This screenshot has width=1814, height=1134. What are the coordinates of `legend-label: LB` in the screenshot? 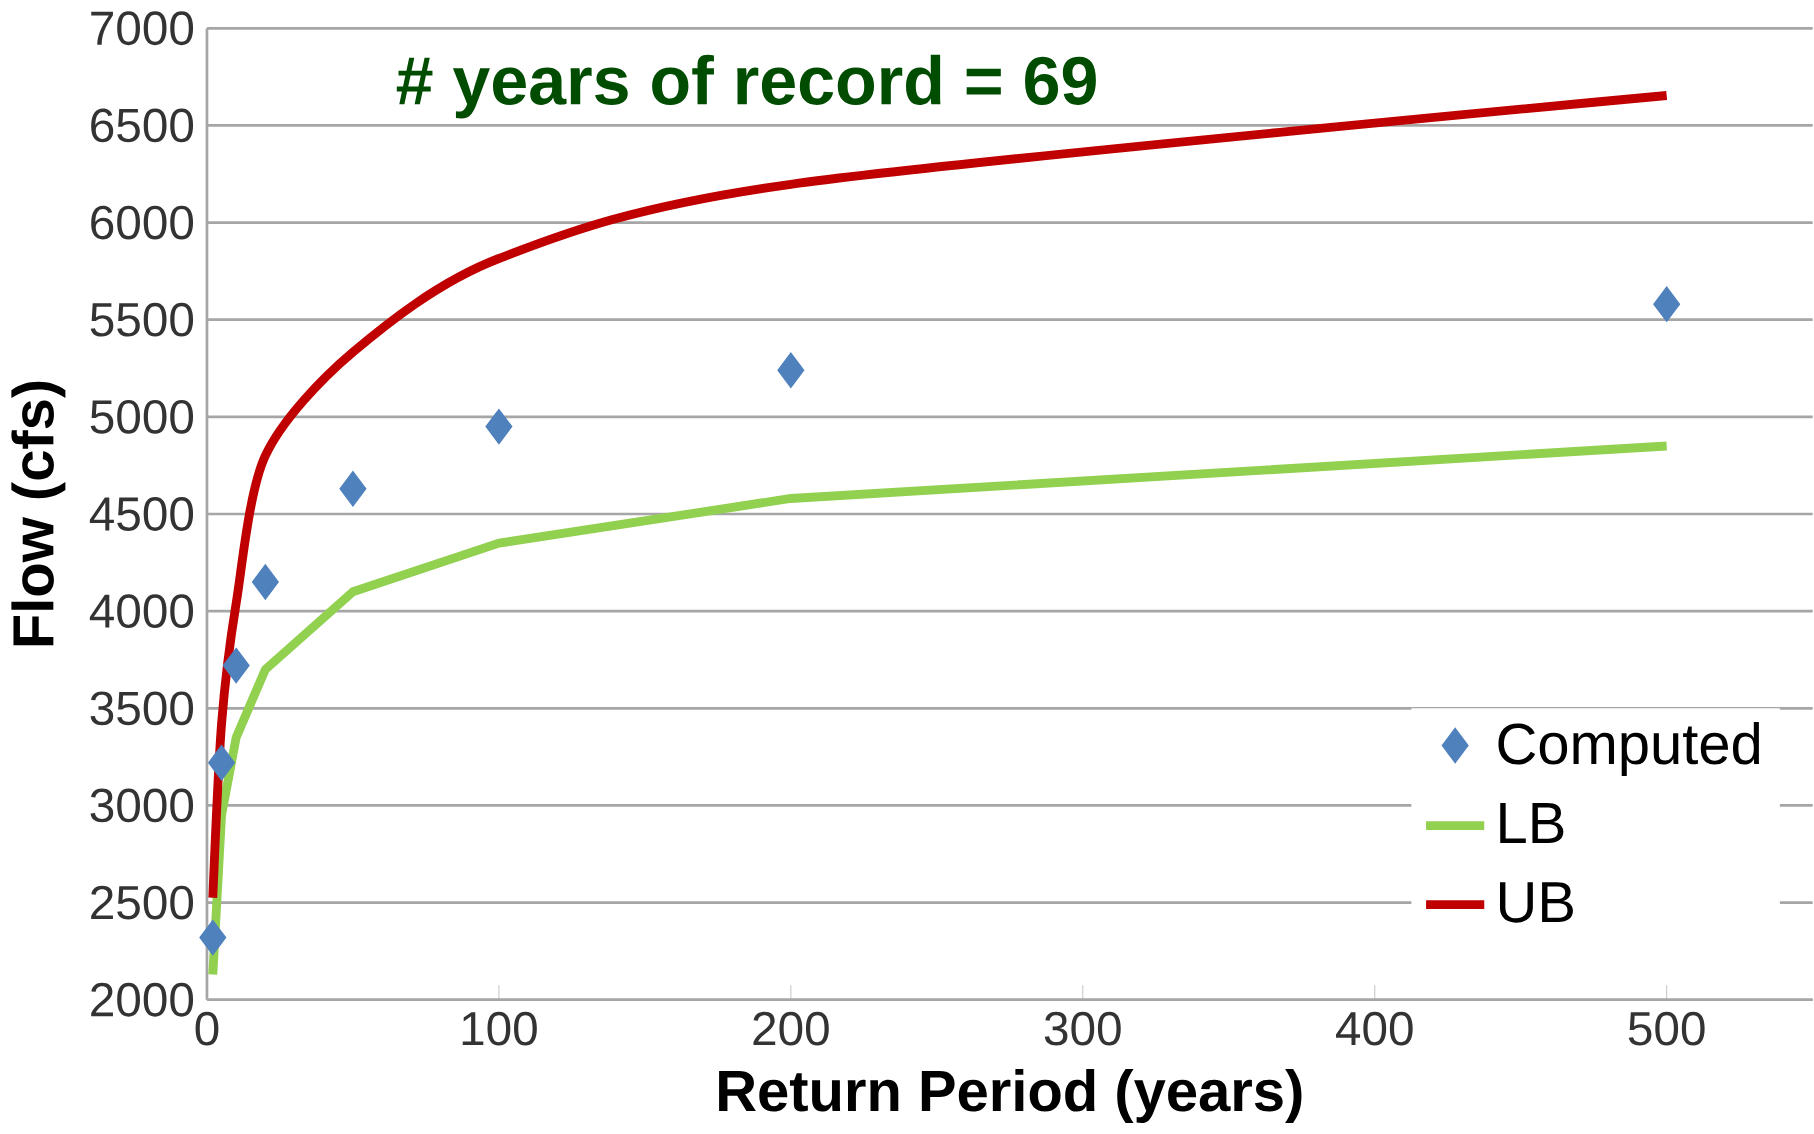 It's located at (1532, 822).